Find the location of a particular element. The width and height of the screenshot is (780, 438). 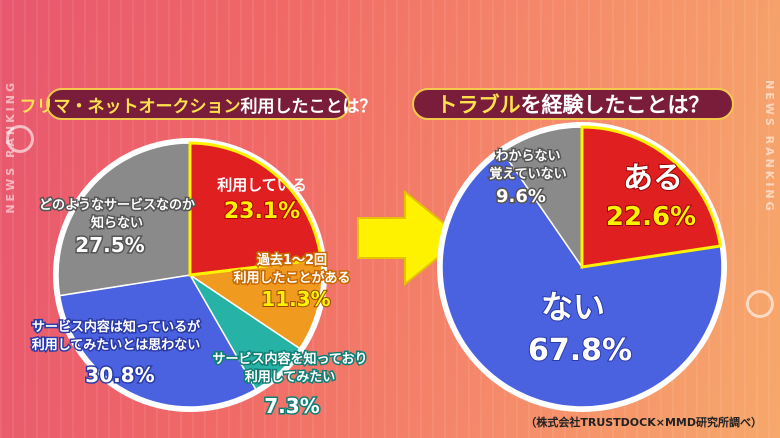

slice-not-interested is located at coordinates (157, 341).